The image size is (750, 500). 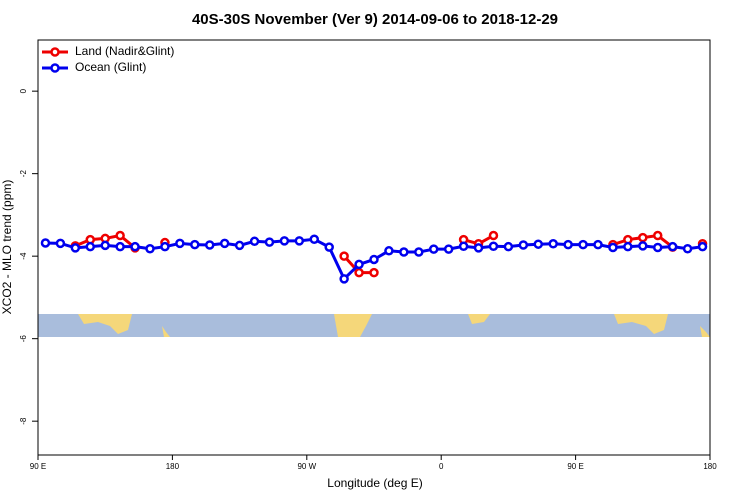 What do you see at coordinates (306, 466) in the screenshot?
I see `x-tick-label: 90 W` at bounding box center [306, 466].